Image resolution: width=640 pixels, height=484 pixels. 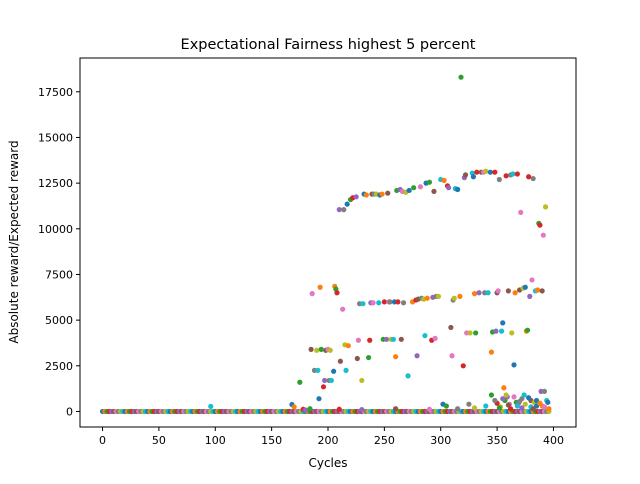 I want to click on x-tick-label: 400, so click(x=553, y=440).